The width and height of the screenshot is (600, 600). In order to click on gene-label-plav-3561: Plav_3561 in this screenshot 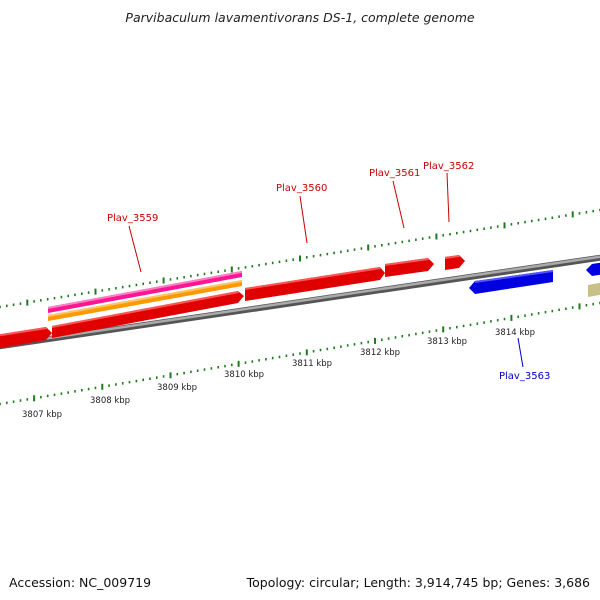, I will do `click(394, 173)`.